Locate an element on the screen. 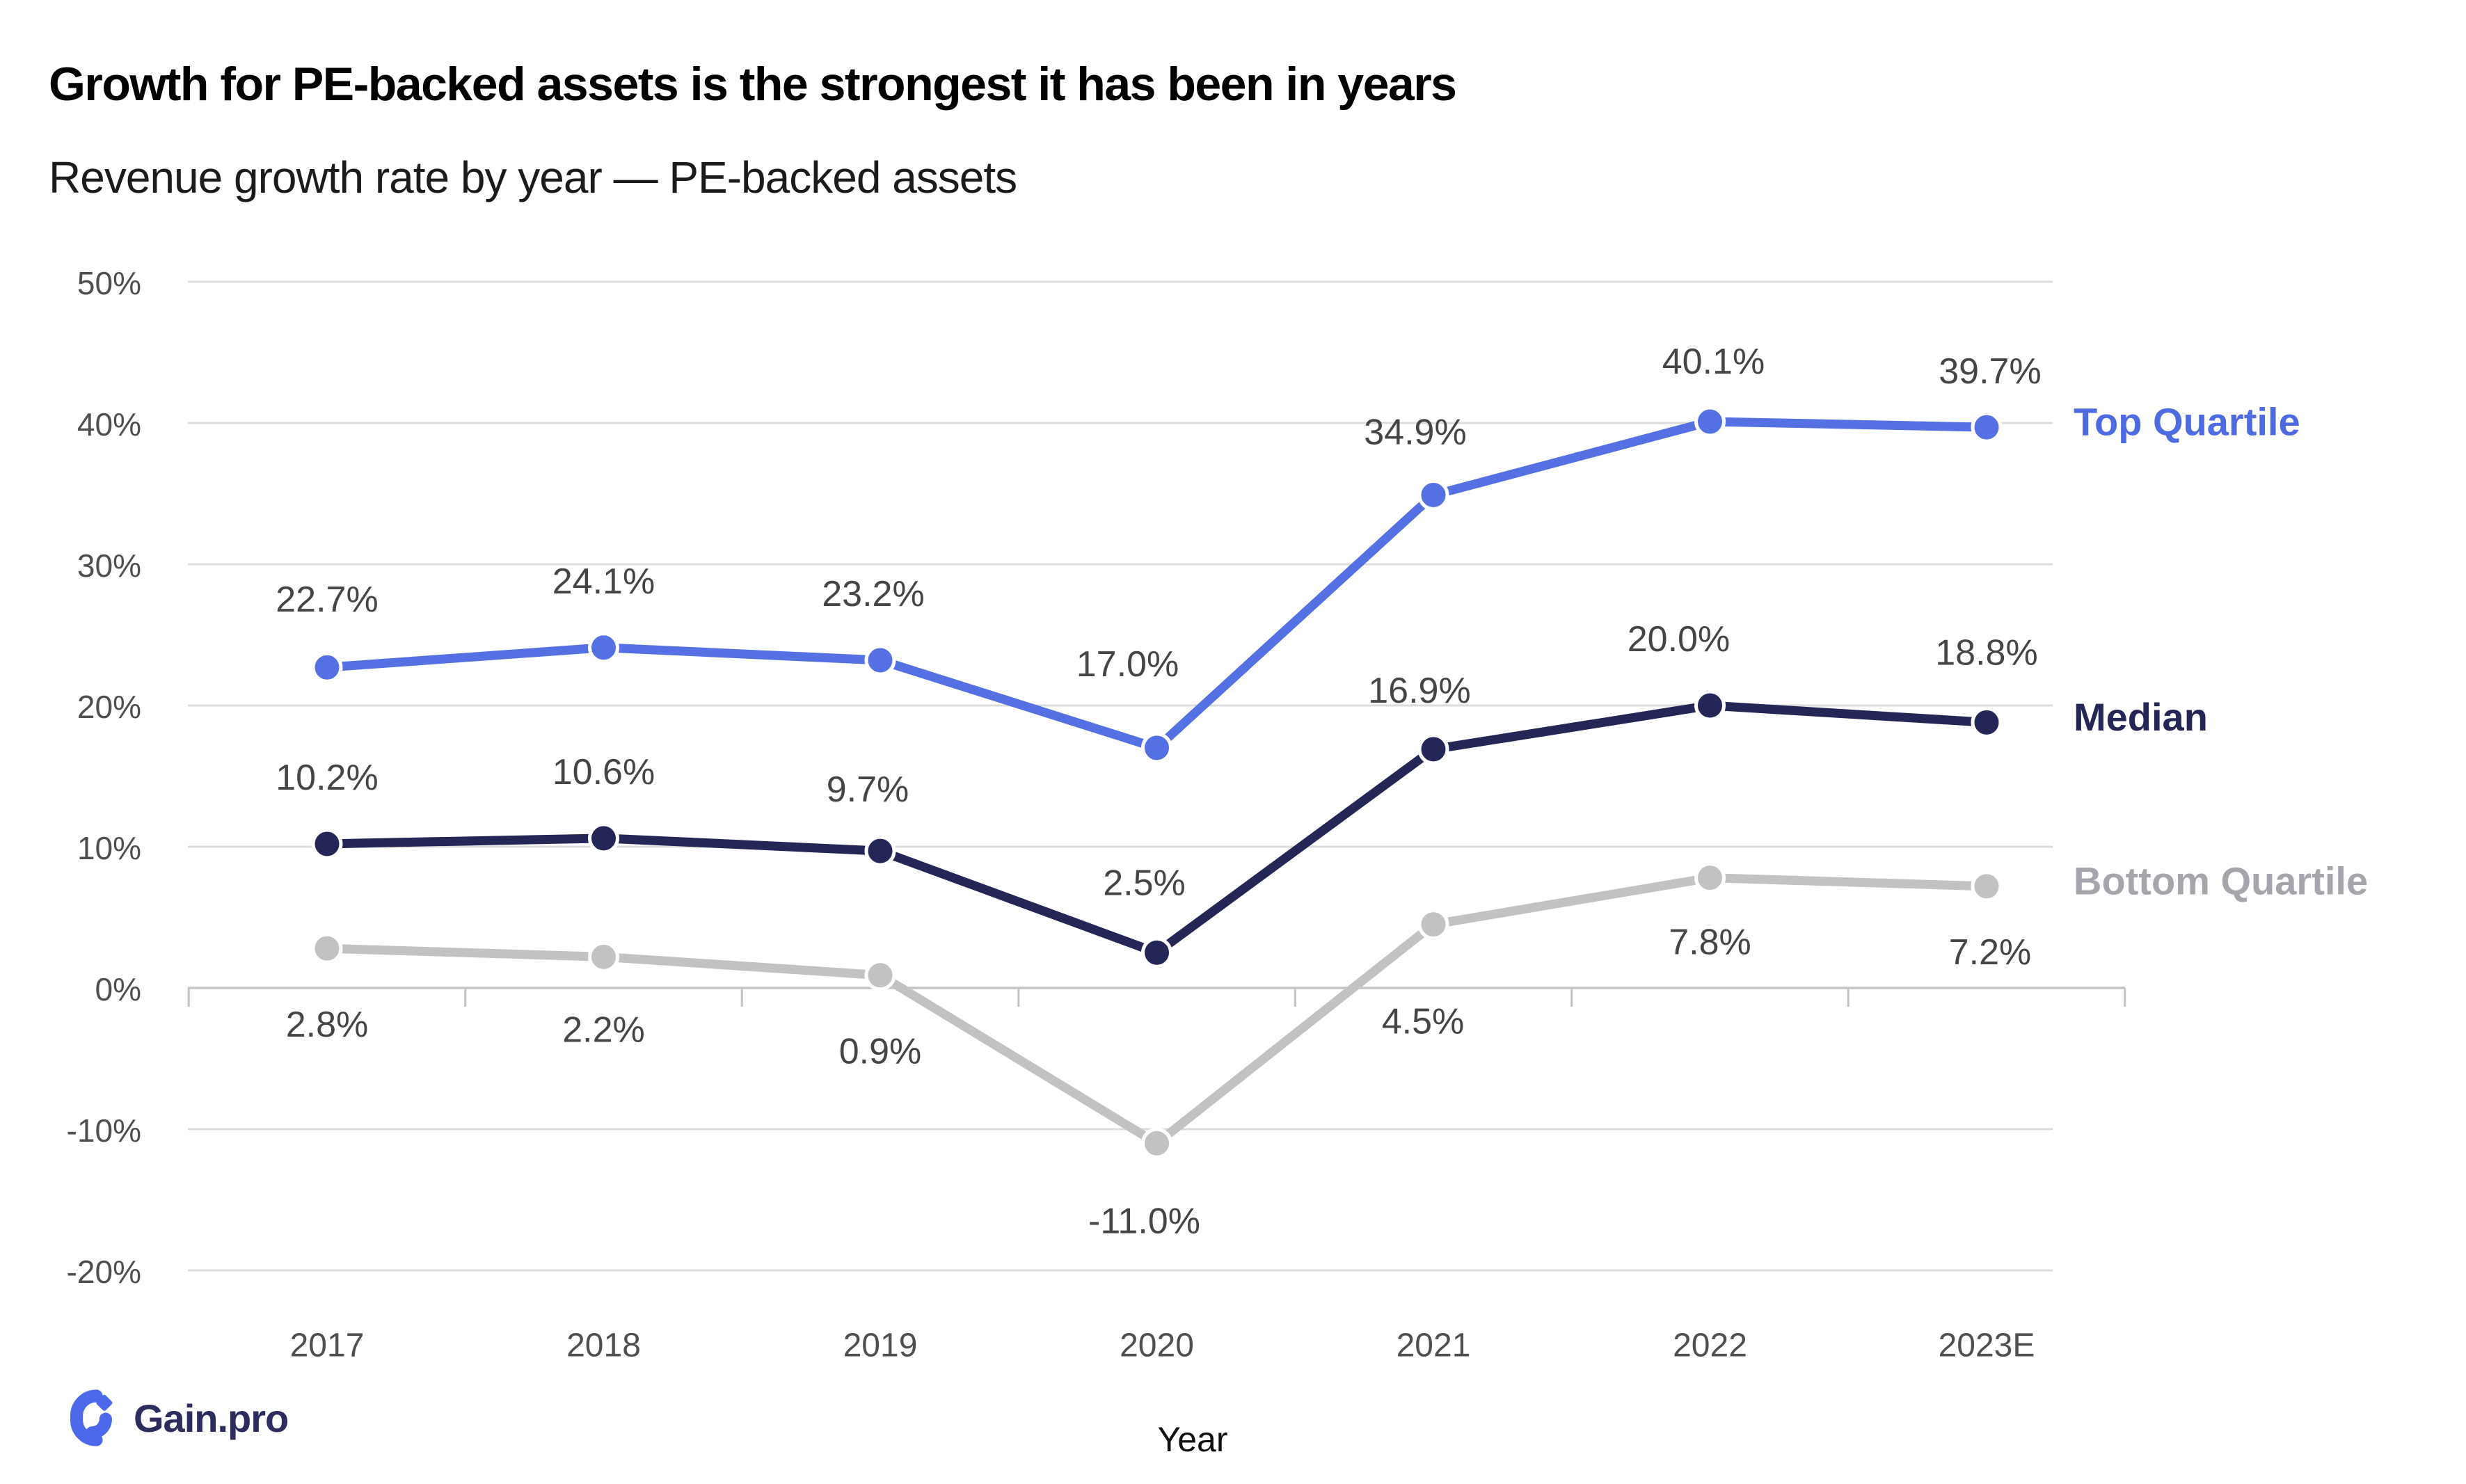 This screenshot has height=1484, width=2466. data-point-top-quartile-2018 is located at coordinates (603, 648).